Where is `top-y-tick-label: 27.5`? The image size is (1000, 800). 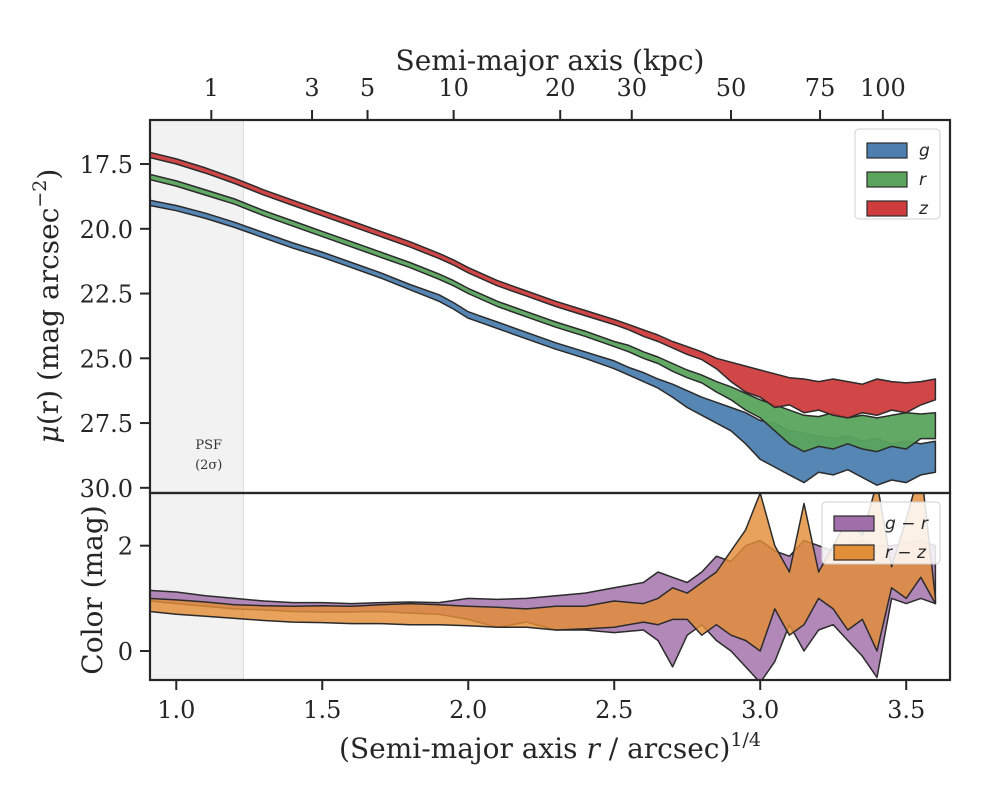
top-y-tick-label: 27.5 is located at coordinates (106, 424).